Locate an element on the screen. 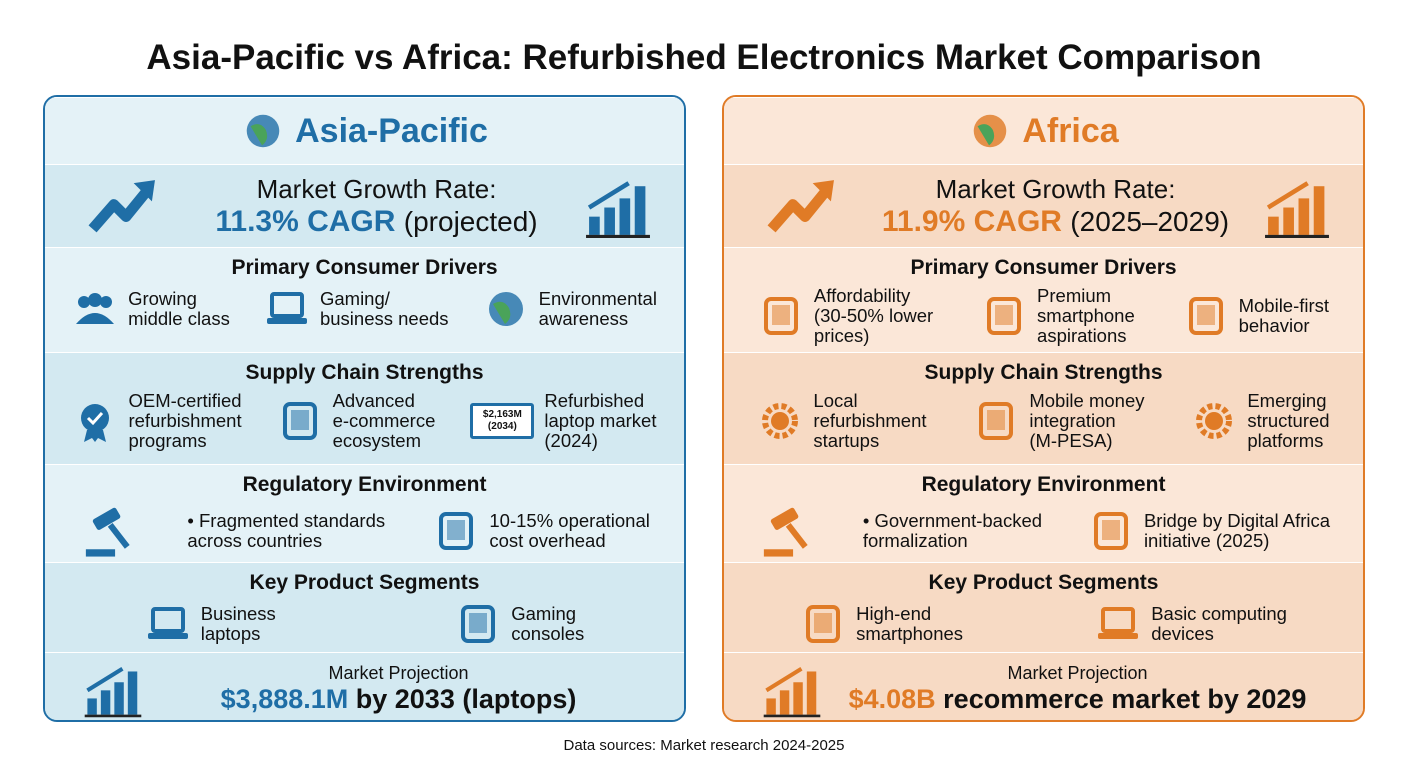 The height and width of the screenshot is (768, 1408). projection-line: $4.08B recommerce market by 2029 is located at coordinates (1077, 699).